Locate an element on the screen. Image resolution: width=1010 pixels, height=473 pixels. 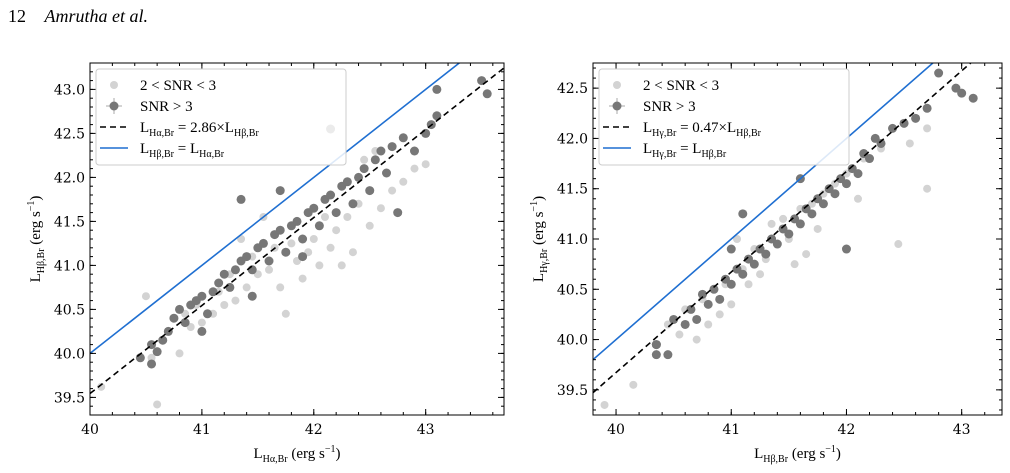
x-tick-label: 40 is located at coordinates (90, 430).